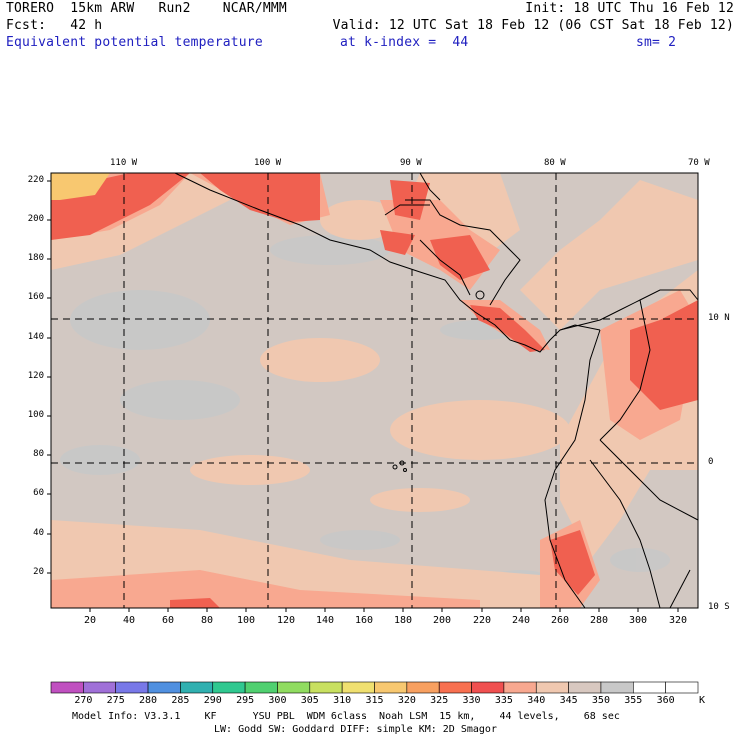 The image size is (740, 740). Describe the element at coordinates (38, 454) in the screenshot. I see `y-tick: 80` at that location.